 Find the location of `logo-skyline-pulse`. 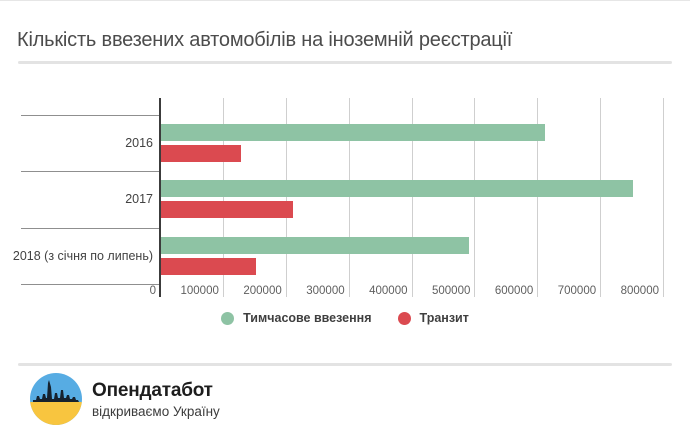

logo-skyline-pulse is located at coordinates (56, 391).